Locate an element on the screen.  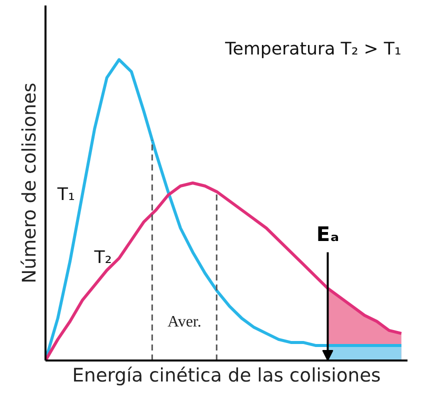
y-axis-title: Número de colisiones is located at coordinates (30, 183).